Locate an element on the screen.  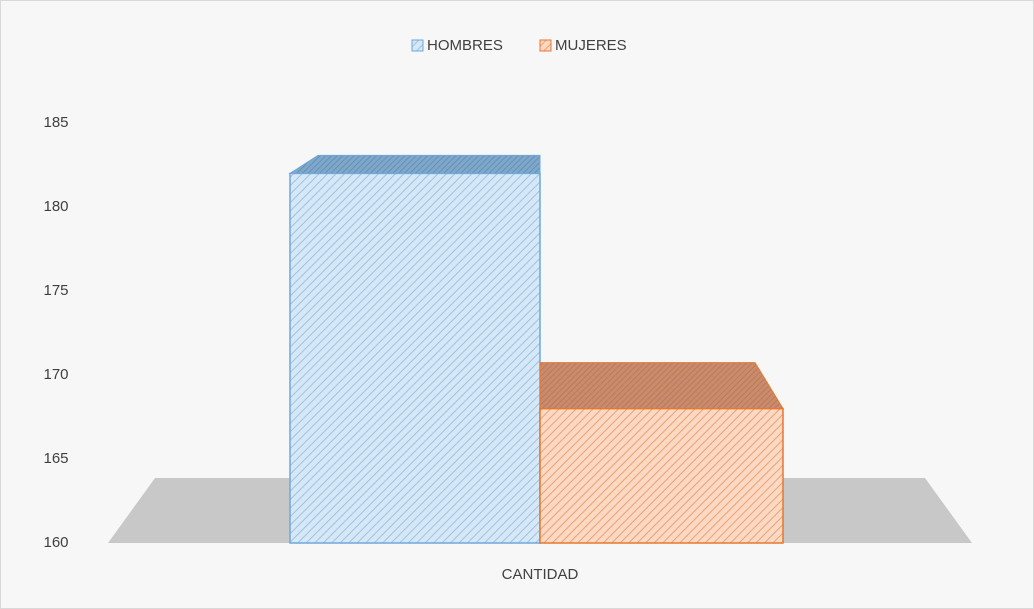
y-tick-label: 175 is located at coordinates (55, 290).